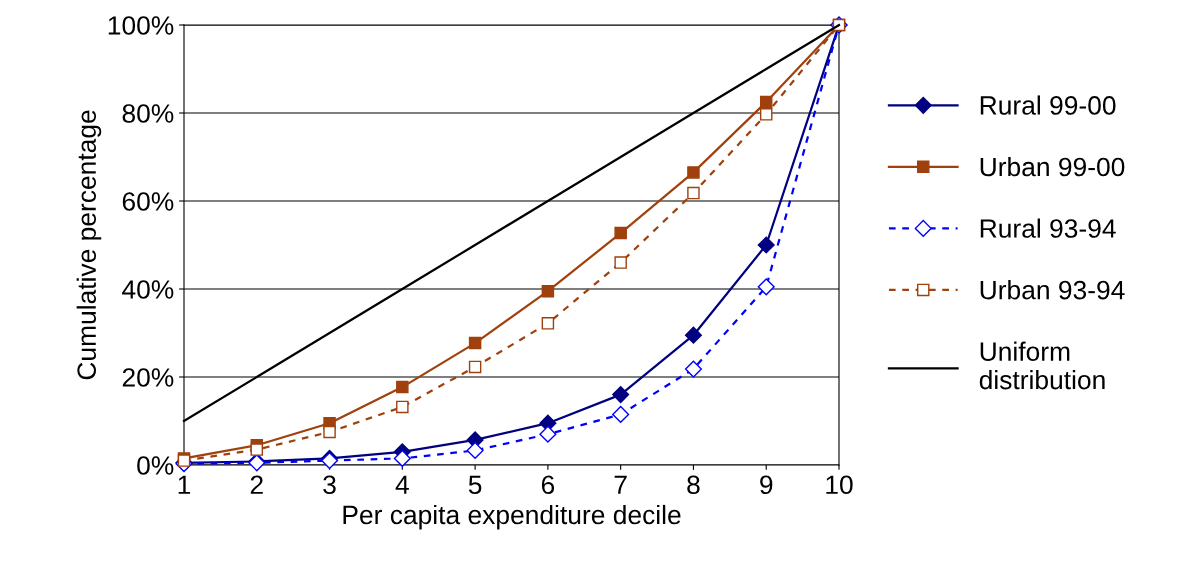 The image size is (1178, 574). What do you see at coordinates (329, 485) in the screenshot?
I see `x-tick-label: 3` at bounding box center [329, 485].